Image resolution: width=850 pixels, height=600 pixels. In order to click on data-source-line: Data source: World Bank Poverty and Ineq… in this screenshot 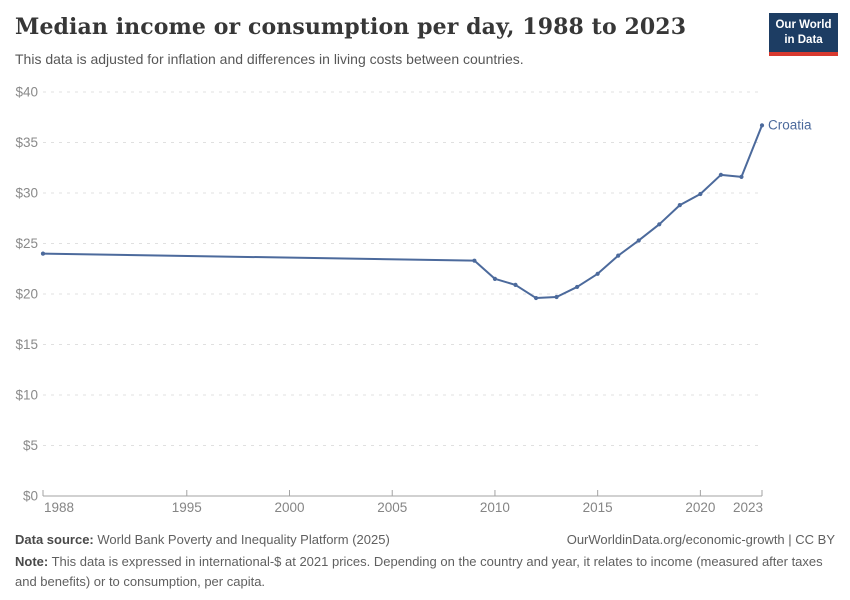, I will do `click(202, 539)`.